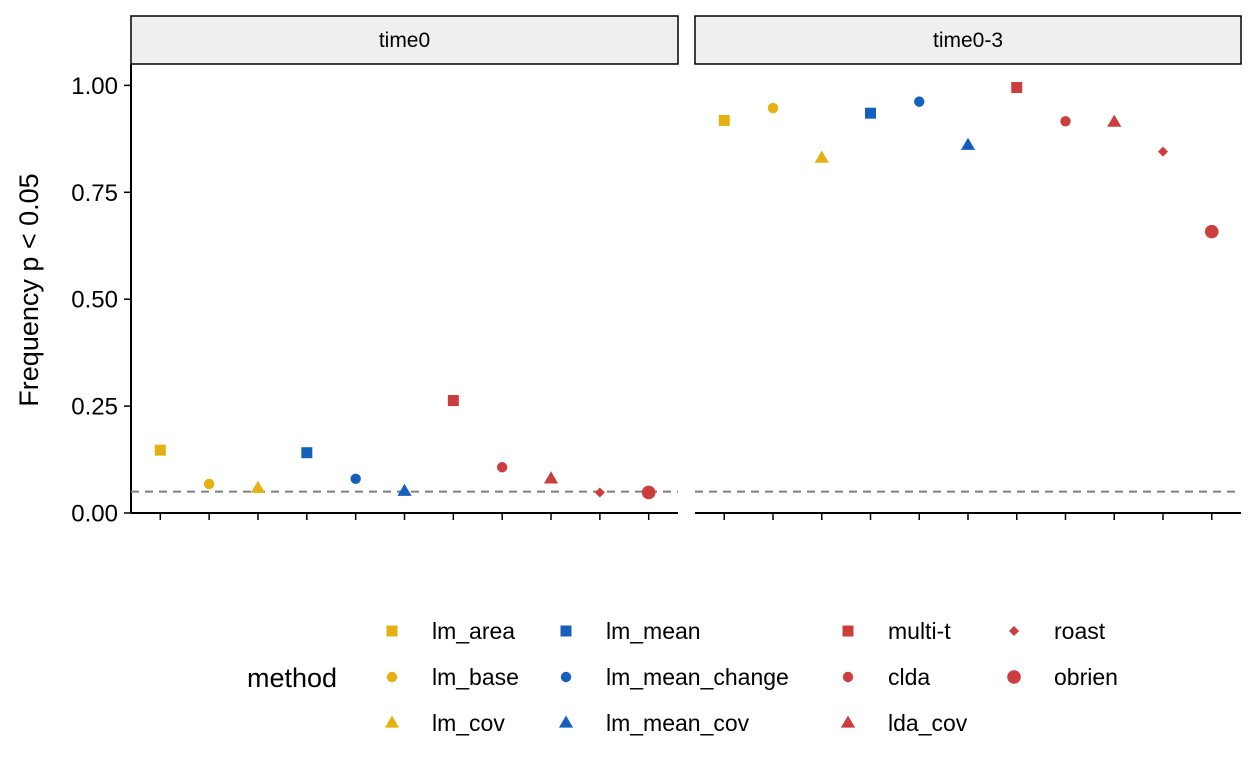  What do you see at coordinates (1014, 631) in the screenshot?
I see `legend-key-roast` at bounding box center [1014, 631].